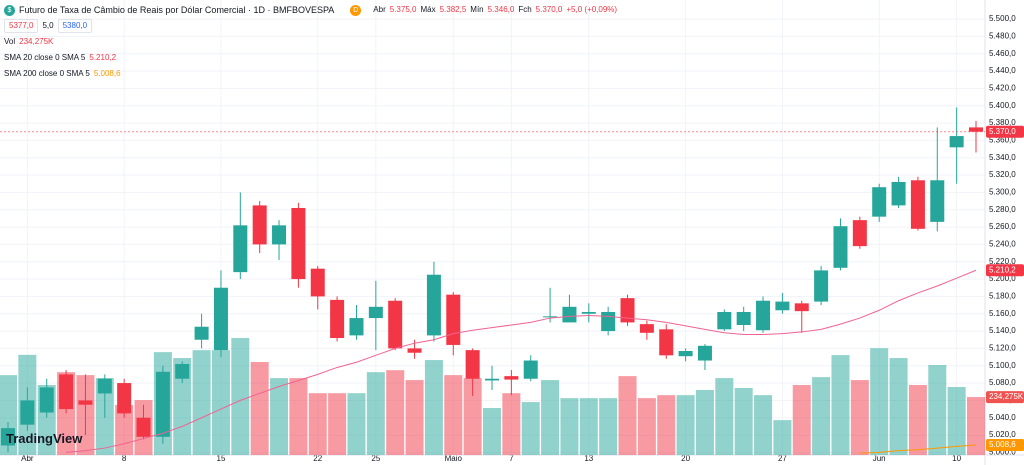  What do you see at coordinates (1002, 36) in the screenshot?
I see `y-tick-label: 5.480,0` at bounding box center [1002, 36].